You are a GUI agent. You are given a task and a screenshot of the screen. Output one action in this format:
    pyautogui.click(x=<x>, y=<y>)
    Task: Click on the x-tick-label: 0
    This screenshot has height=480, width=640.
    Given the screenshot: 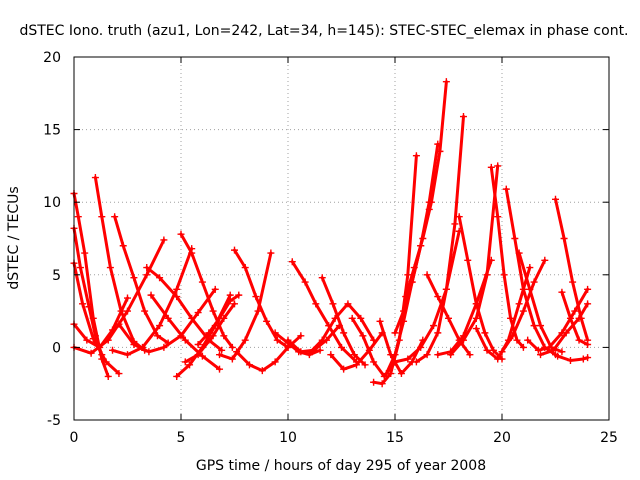 What is the action you would take?
    pyautogui.click(x=74, y=438)
    